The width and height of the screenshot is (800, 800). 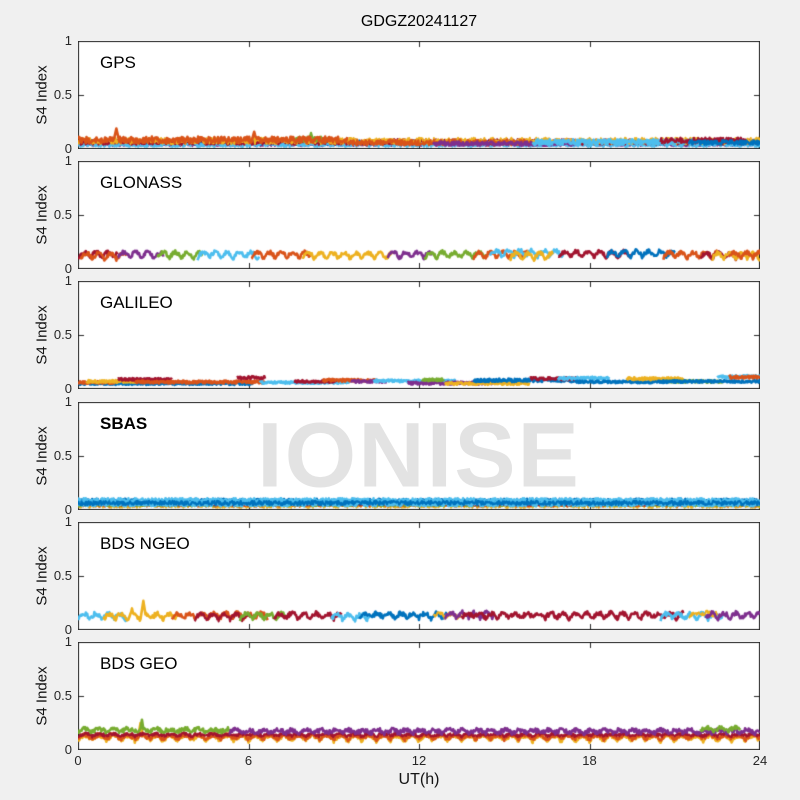 I want to click on gps-plot-canvas, so click(x=419, y=95).